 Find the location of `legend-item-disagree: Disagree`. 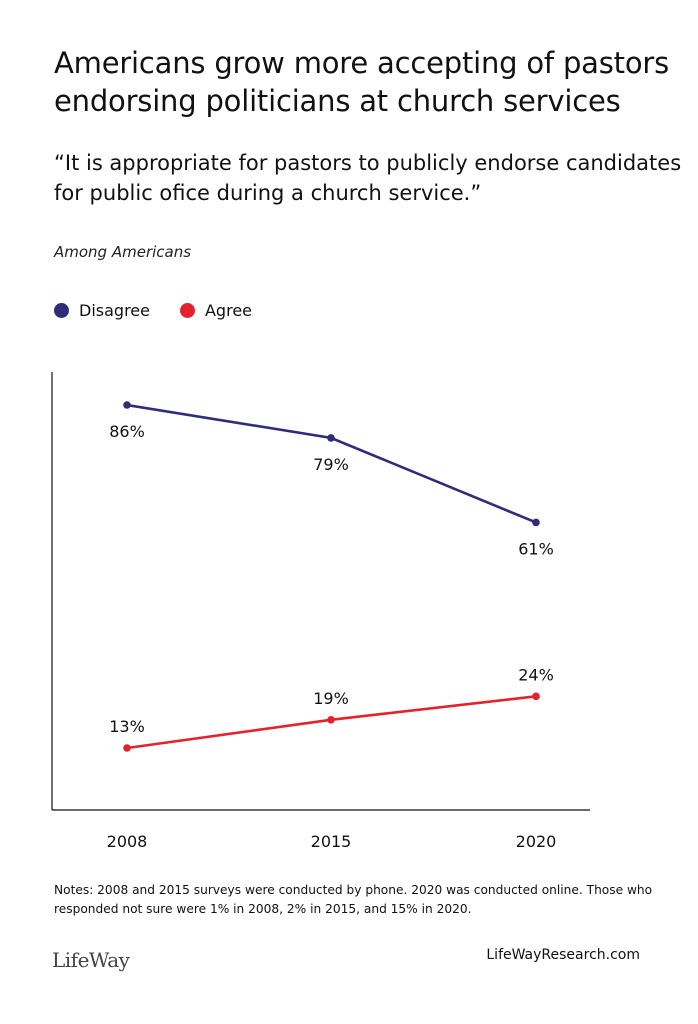

legend-item-disagree: Disagree is located at coordinates (102, 310).